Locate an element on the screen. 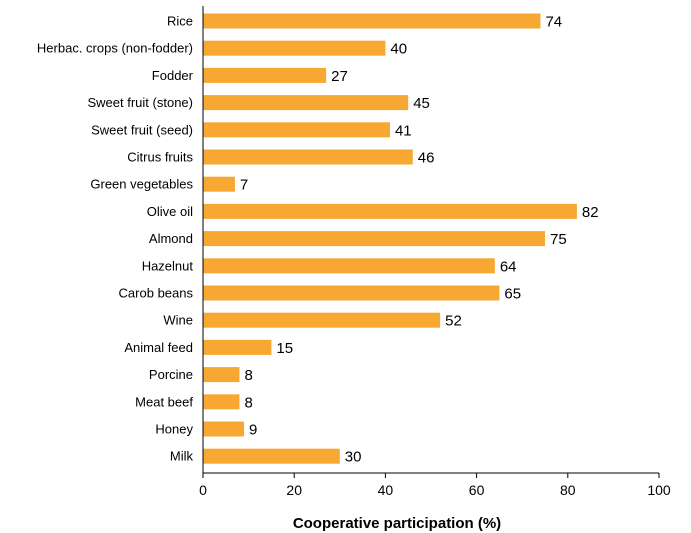 The width and height of the screenshot is (691, 533). value-label-9: 64 is located at coordinates (508, 266).